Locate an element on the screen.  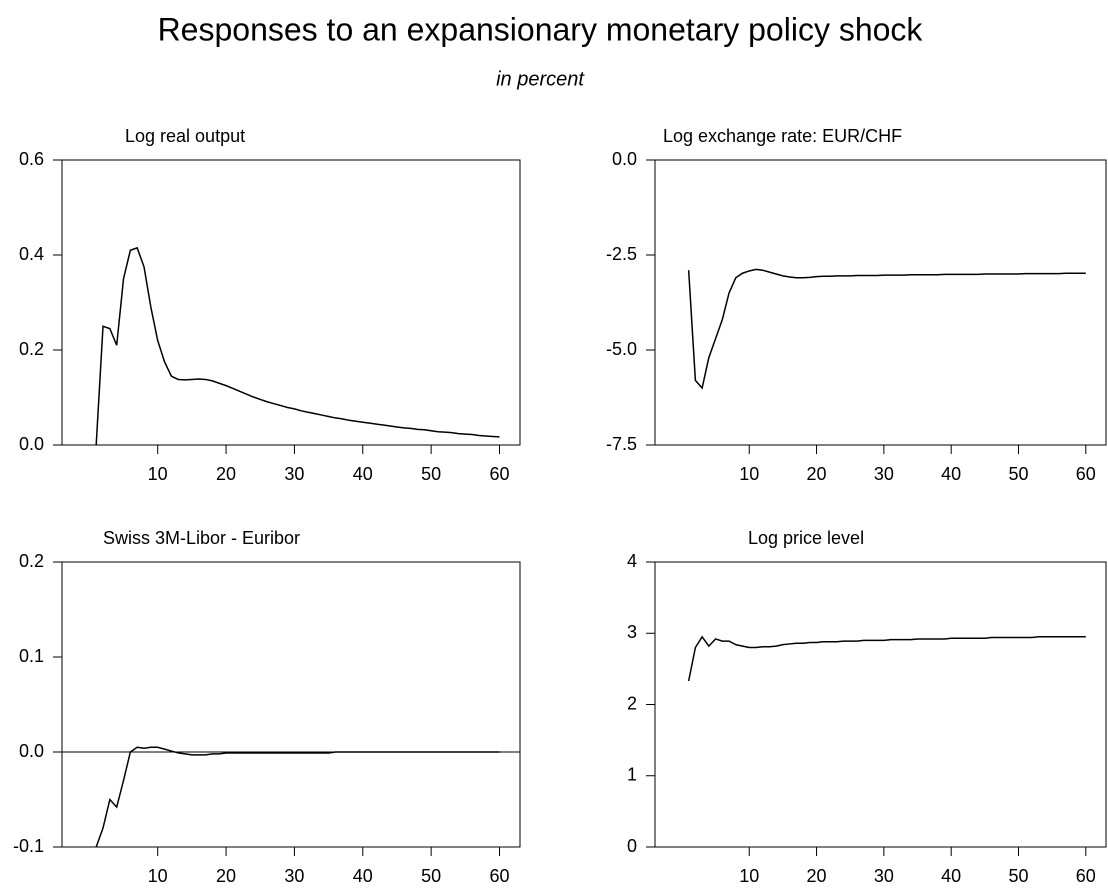
figure-subtitle: in percent is located at coordinates (540, 79).